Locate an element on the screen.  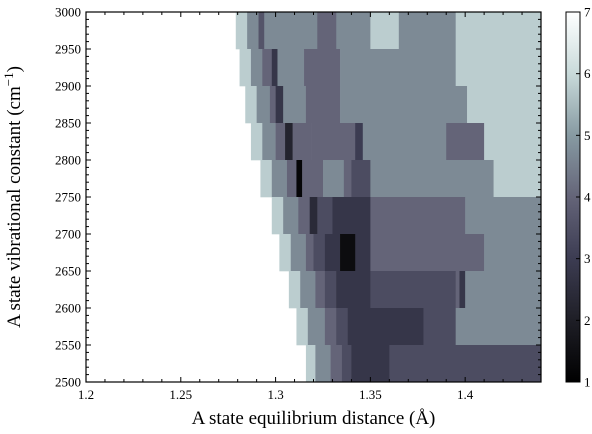
y-tick-label: 2650 is located at coordinates (68, 271).